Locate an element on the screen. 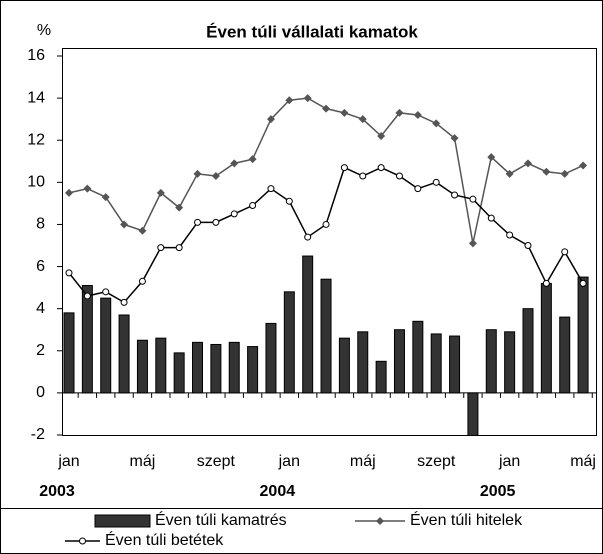 The image size is (603, 554). legend-marker is located at coordinates (82, 541).